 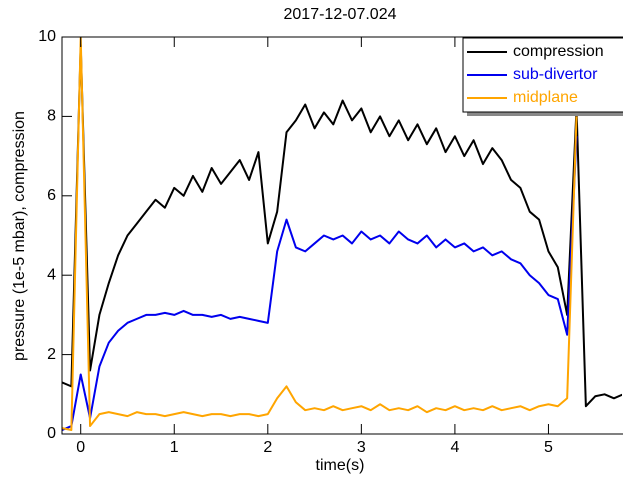 I want to click on x-tick-label: 1, so click(x=174, y=447).